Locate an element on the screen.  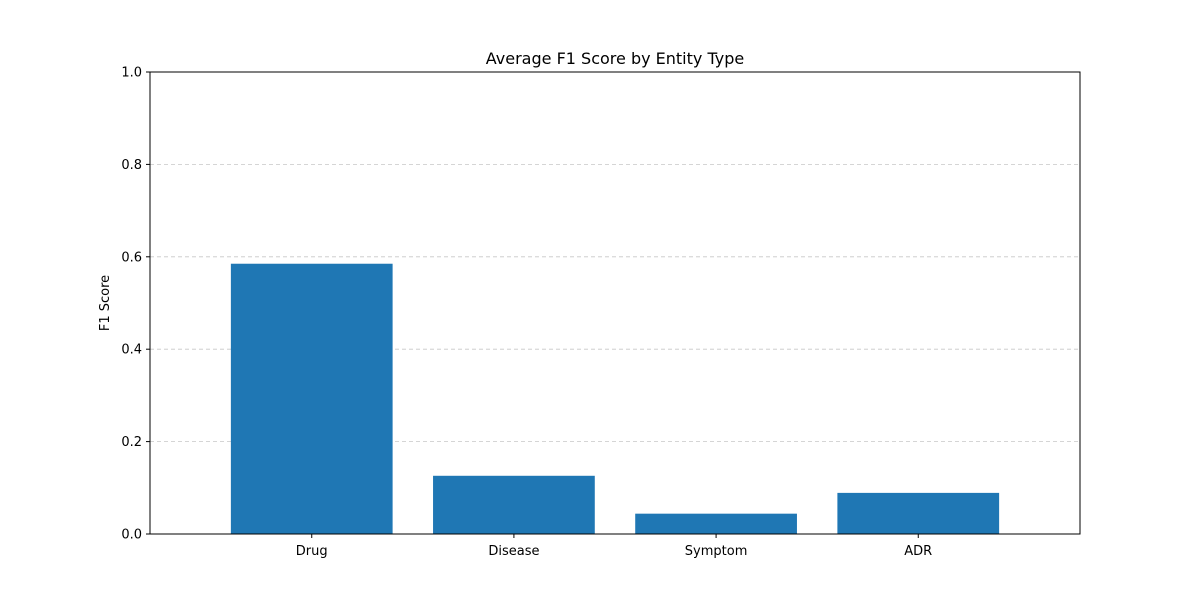
y-tick-label: 0.2 is located at coordinates (131, 442).